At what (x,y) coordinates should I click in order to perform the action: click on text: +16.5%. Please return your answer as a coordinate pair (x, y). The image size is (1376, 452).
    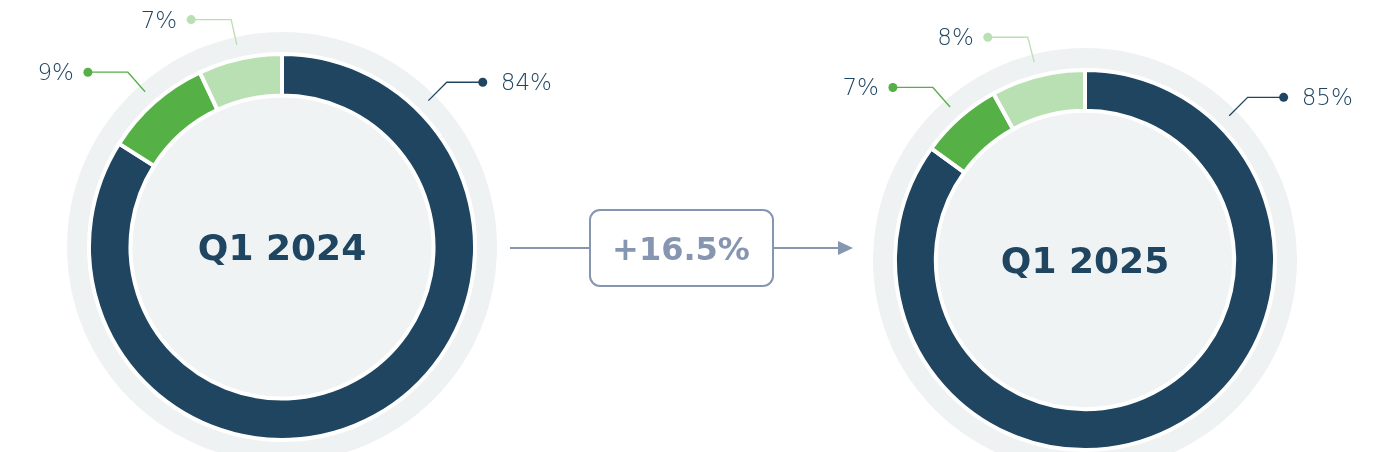
    Looking at the image, I should click on (681, 249).